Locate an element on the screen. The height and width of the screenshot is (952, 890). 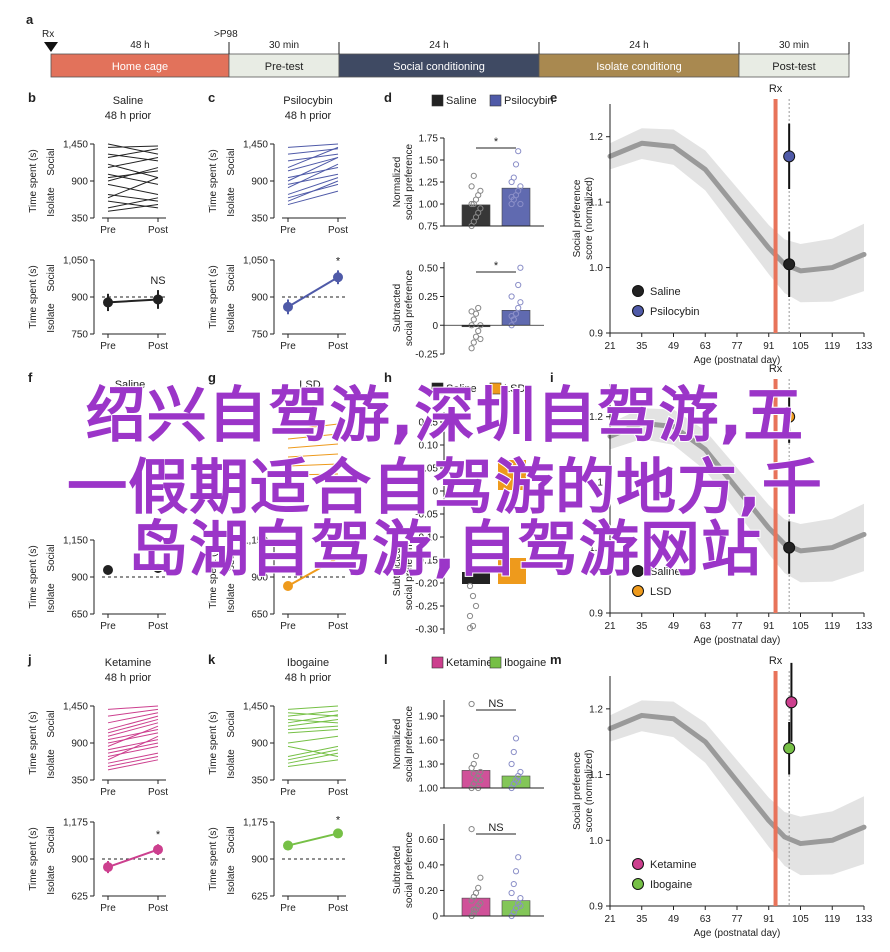
panel-e-rx-line is located at coordinates (775, 216).